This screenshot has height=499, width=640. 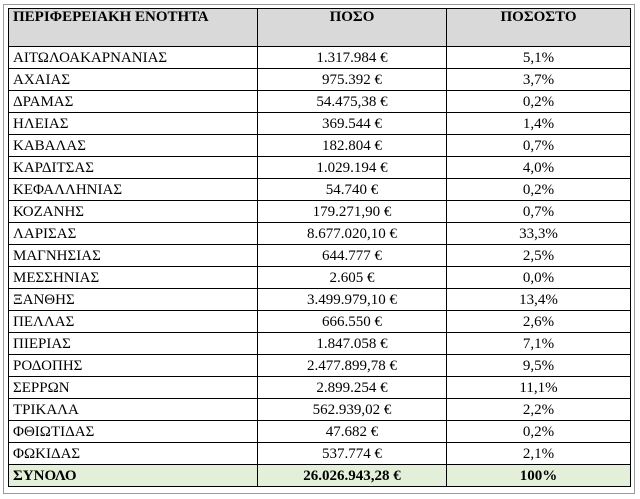 What do you see at coordinates (538, 409) in the screenshot?
I see `percentage-cell: 2,2%` at bounding box center [538, 409].